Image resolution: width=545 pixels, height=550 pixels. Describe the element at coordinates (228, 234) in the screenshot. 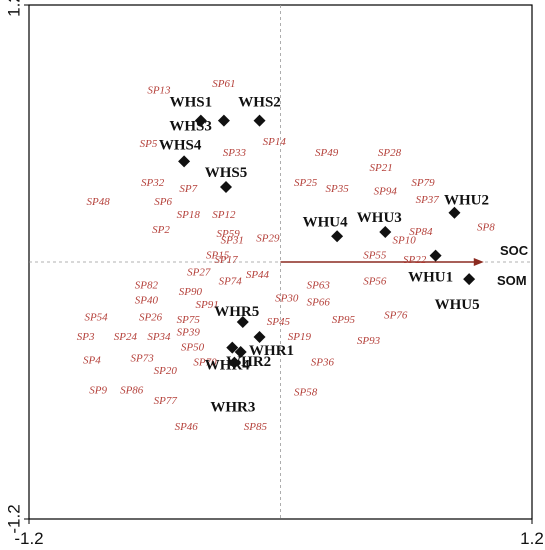

I see `species-label-sp59: SP59` at that location.